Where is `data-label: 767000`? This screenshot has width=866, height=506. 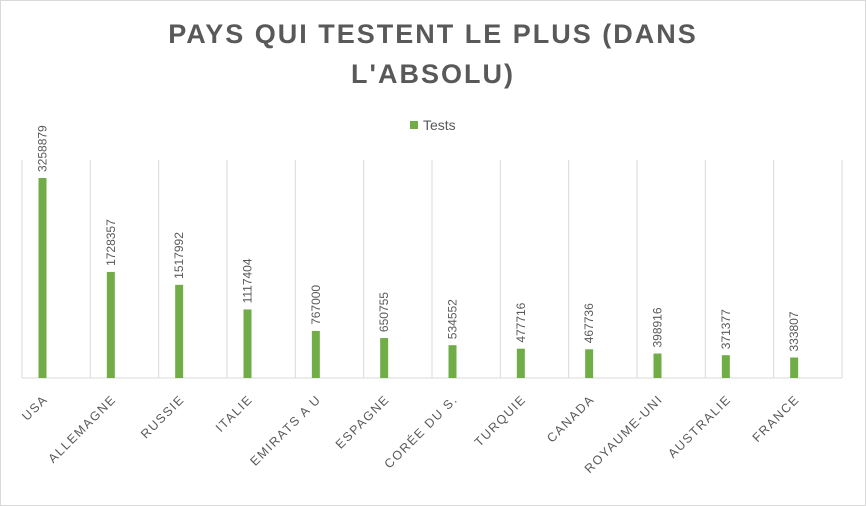 data-label: 767000 is located at coordinates (316, 305).